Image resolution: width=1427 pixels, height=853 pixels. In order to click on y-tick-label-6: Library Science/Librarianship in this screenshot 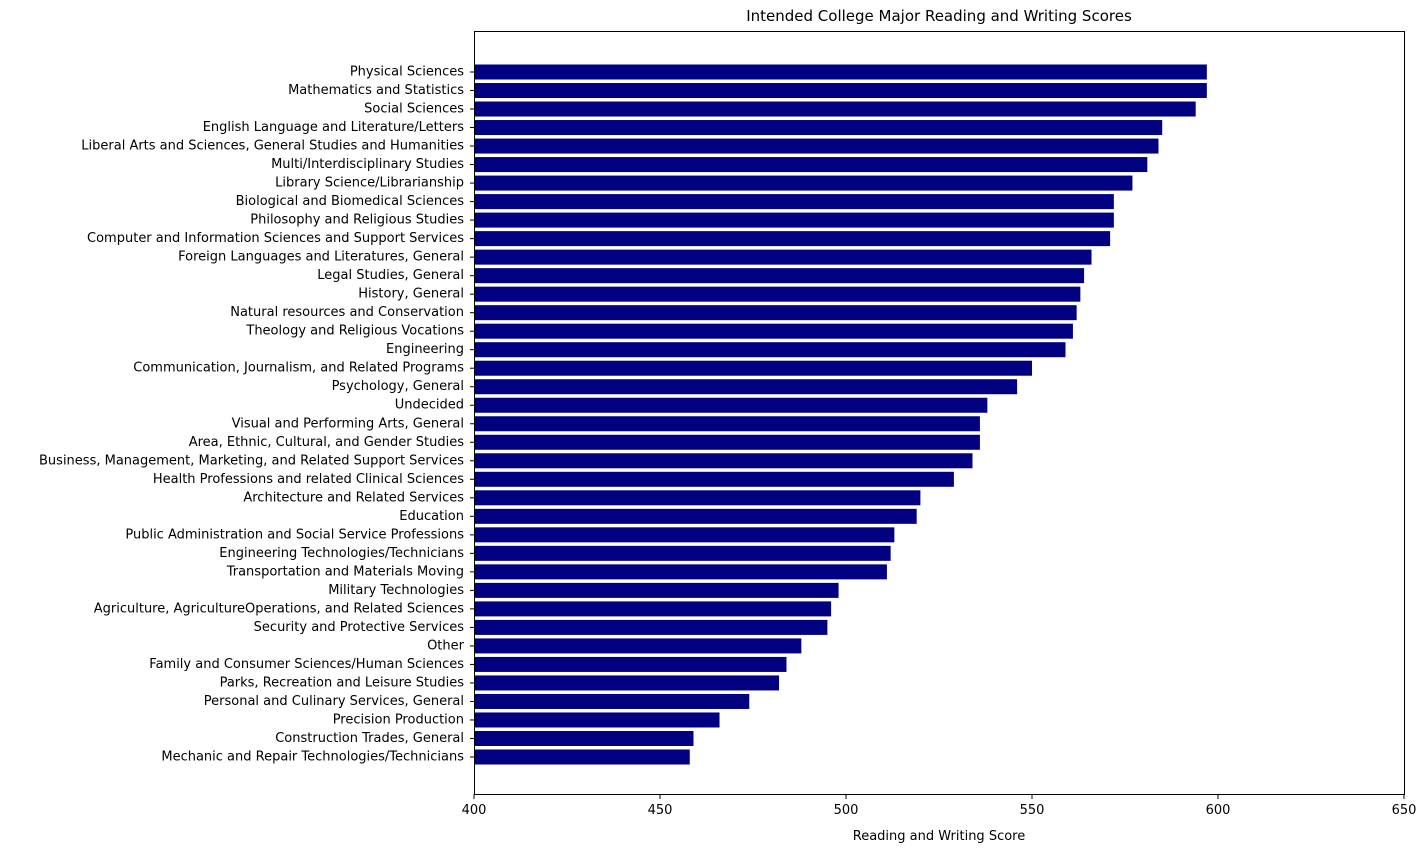, I will do `click(369, 183)`.